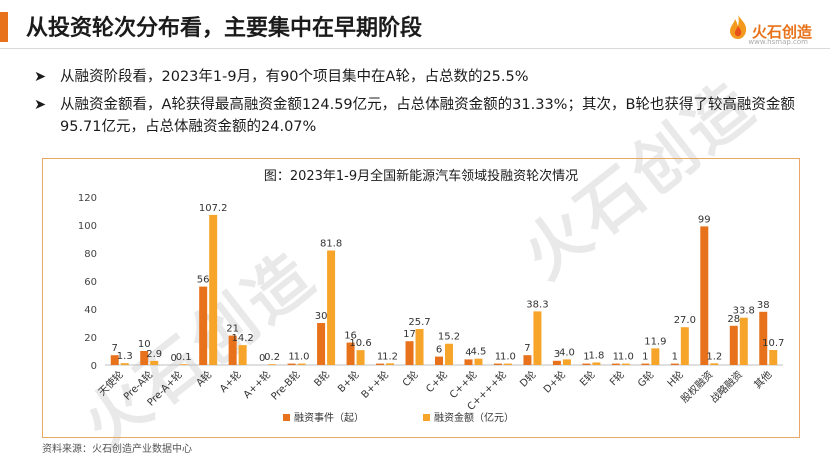 Image resolution: width=830 pixels, height=466 pixels. Describe the element at coordinates (374, 384) in the screenshot. I see `x-category-label: B++轮` at that location.